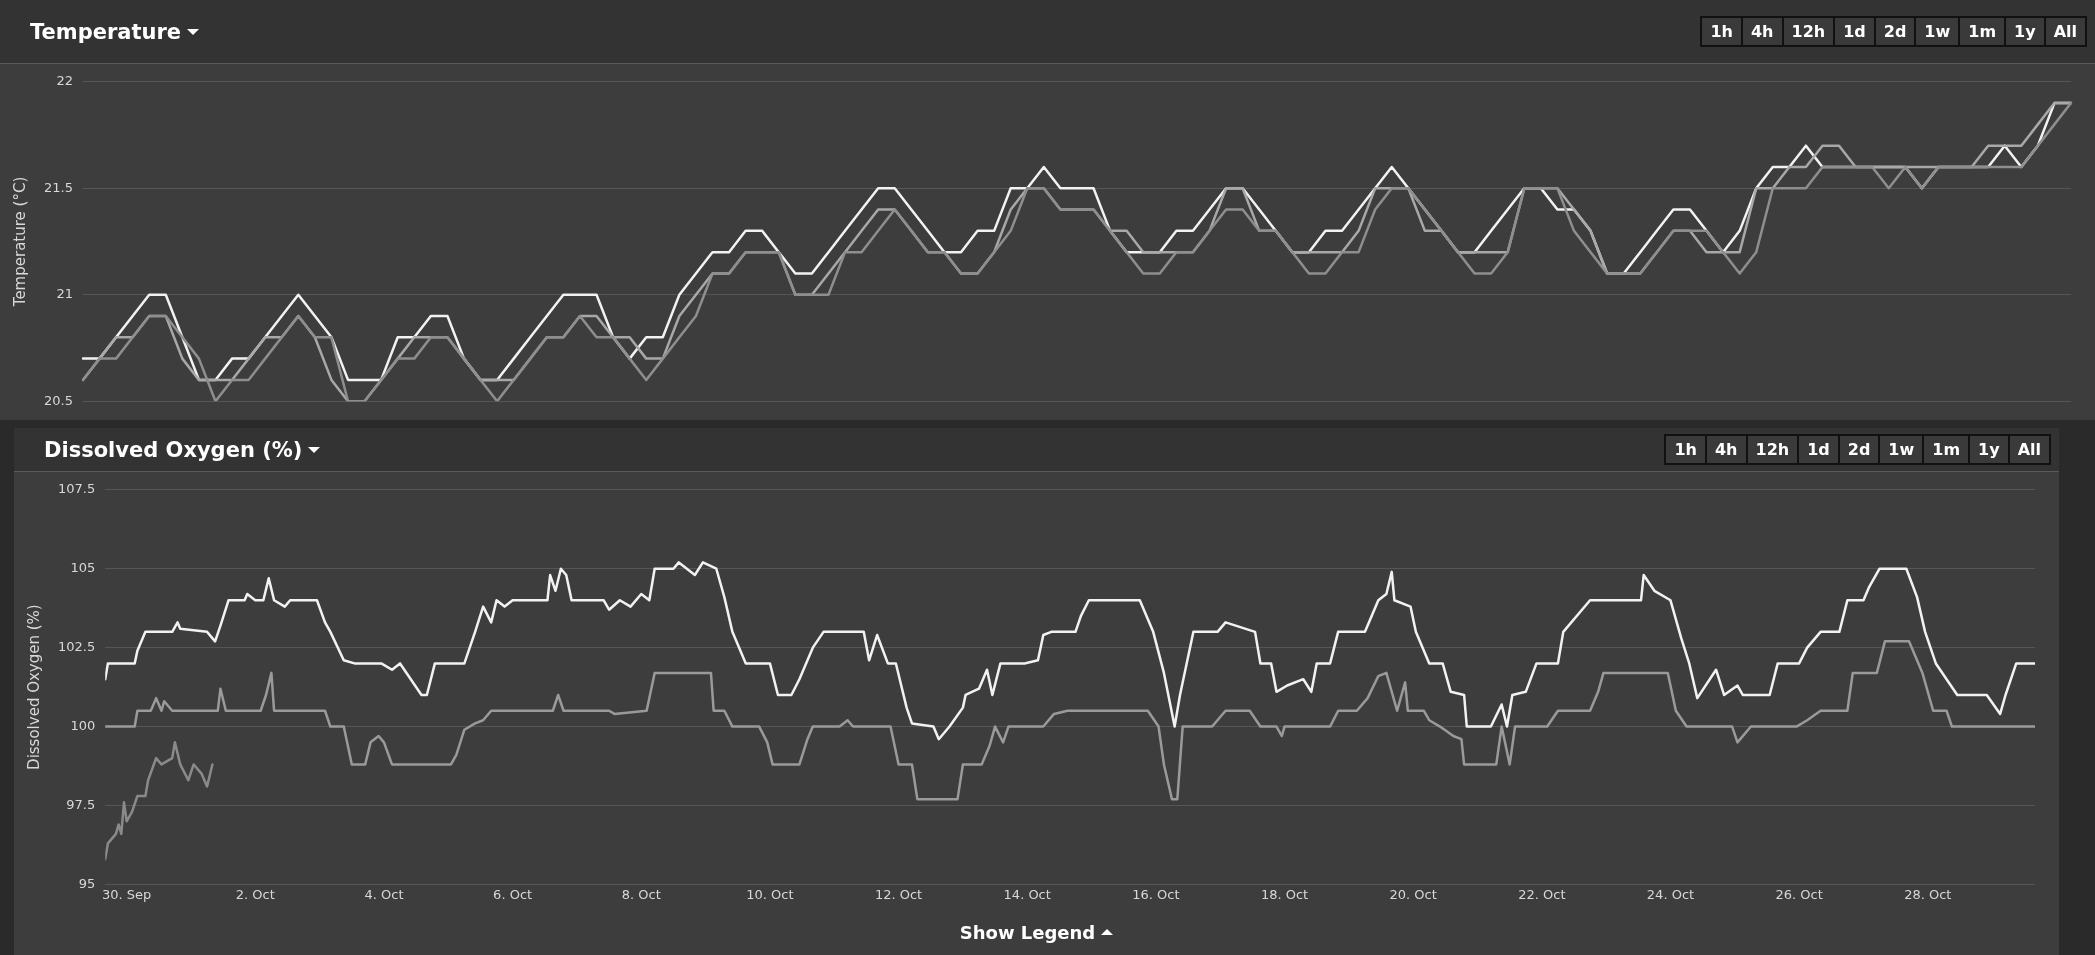 This screenshot has height=955, width=2095. What do you see at coordinates (83, 725) in the screenshot?
I see `y-tick-label: 100` at bounding box center [83, 725].